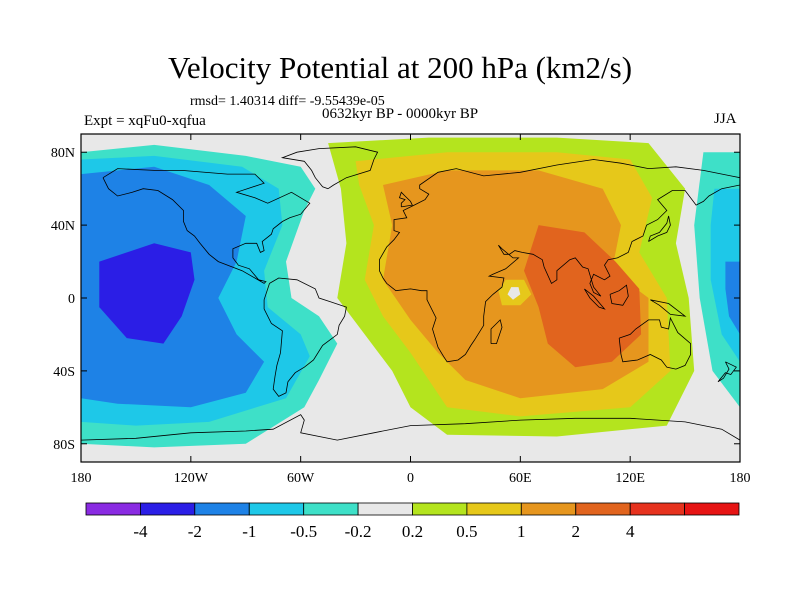 This screenshot has height=600, width=800. Describe the element at coordinates (654, 343) in the screenshot. I see `coastline-australia` at that location.